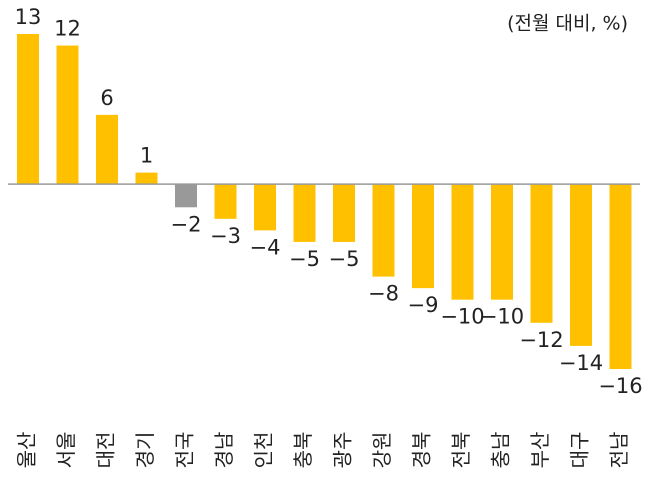 The image size is (645, 482). Describe the element at coordinates (27, 450) in the screenshot. I see `x-tick-label: 울산` at that location.